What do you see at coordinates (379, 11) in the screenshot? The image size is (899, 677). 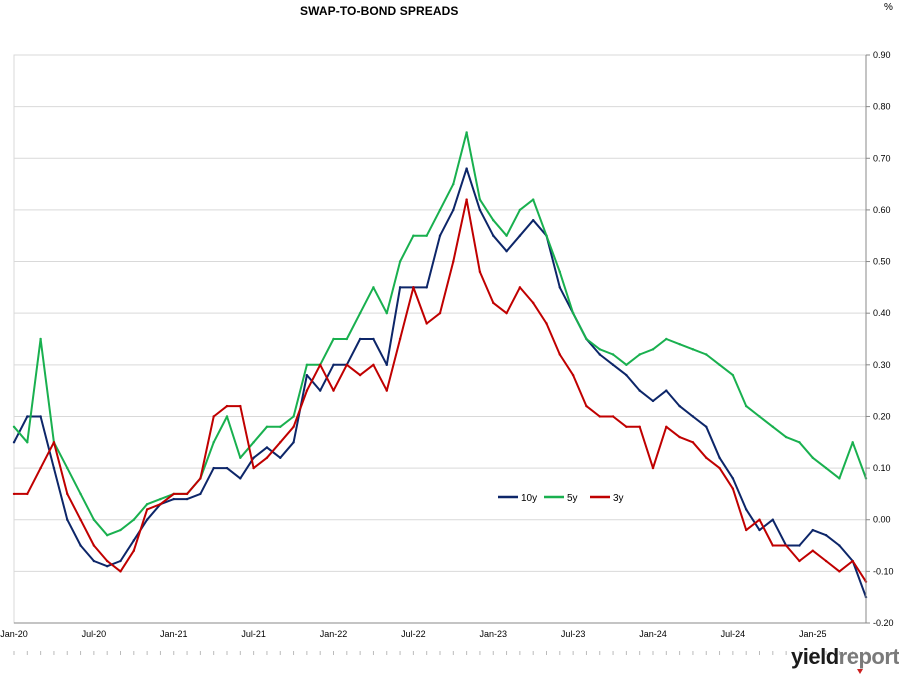 I see `chart-title: SWAP-TO-BOND SPREADS` at bounding box center [379, 11].